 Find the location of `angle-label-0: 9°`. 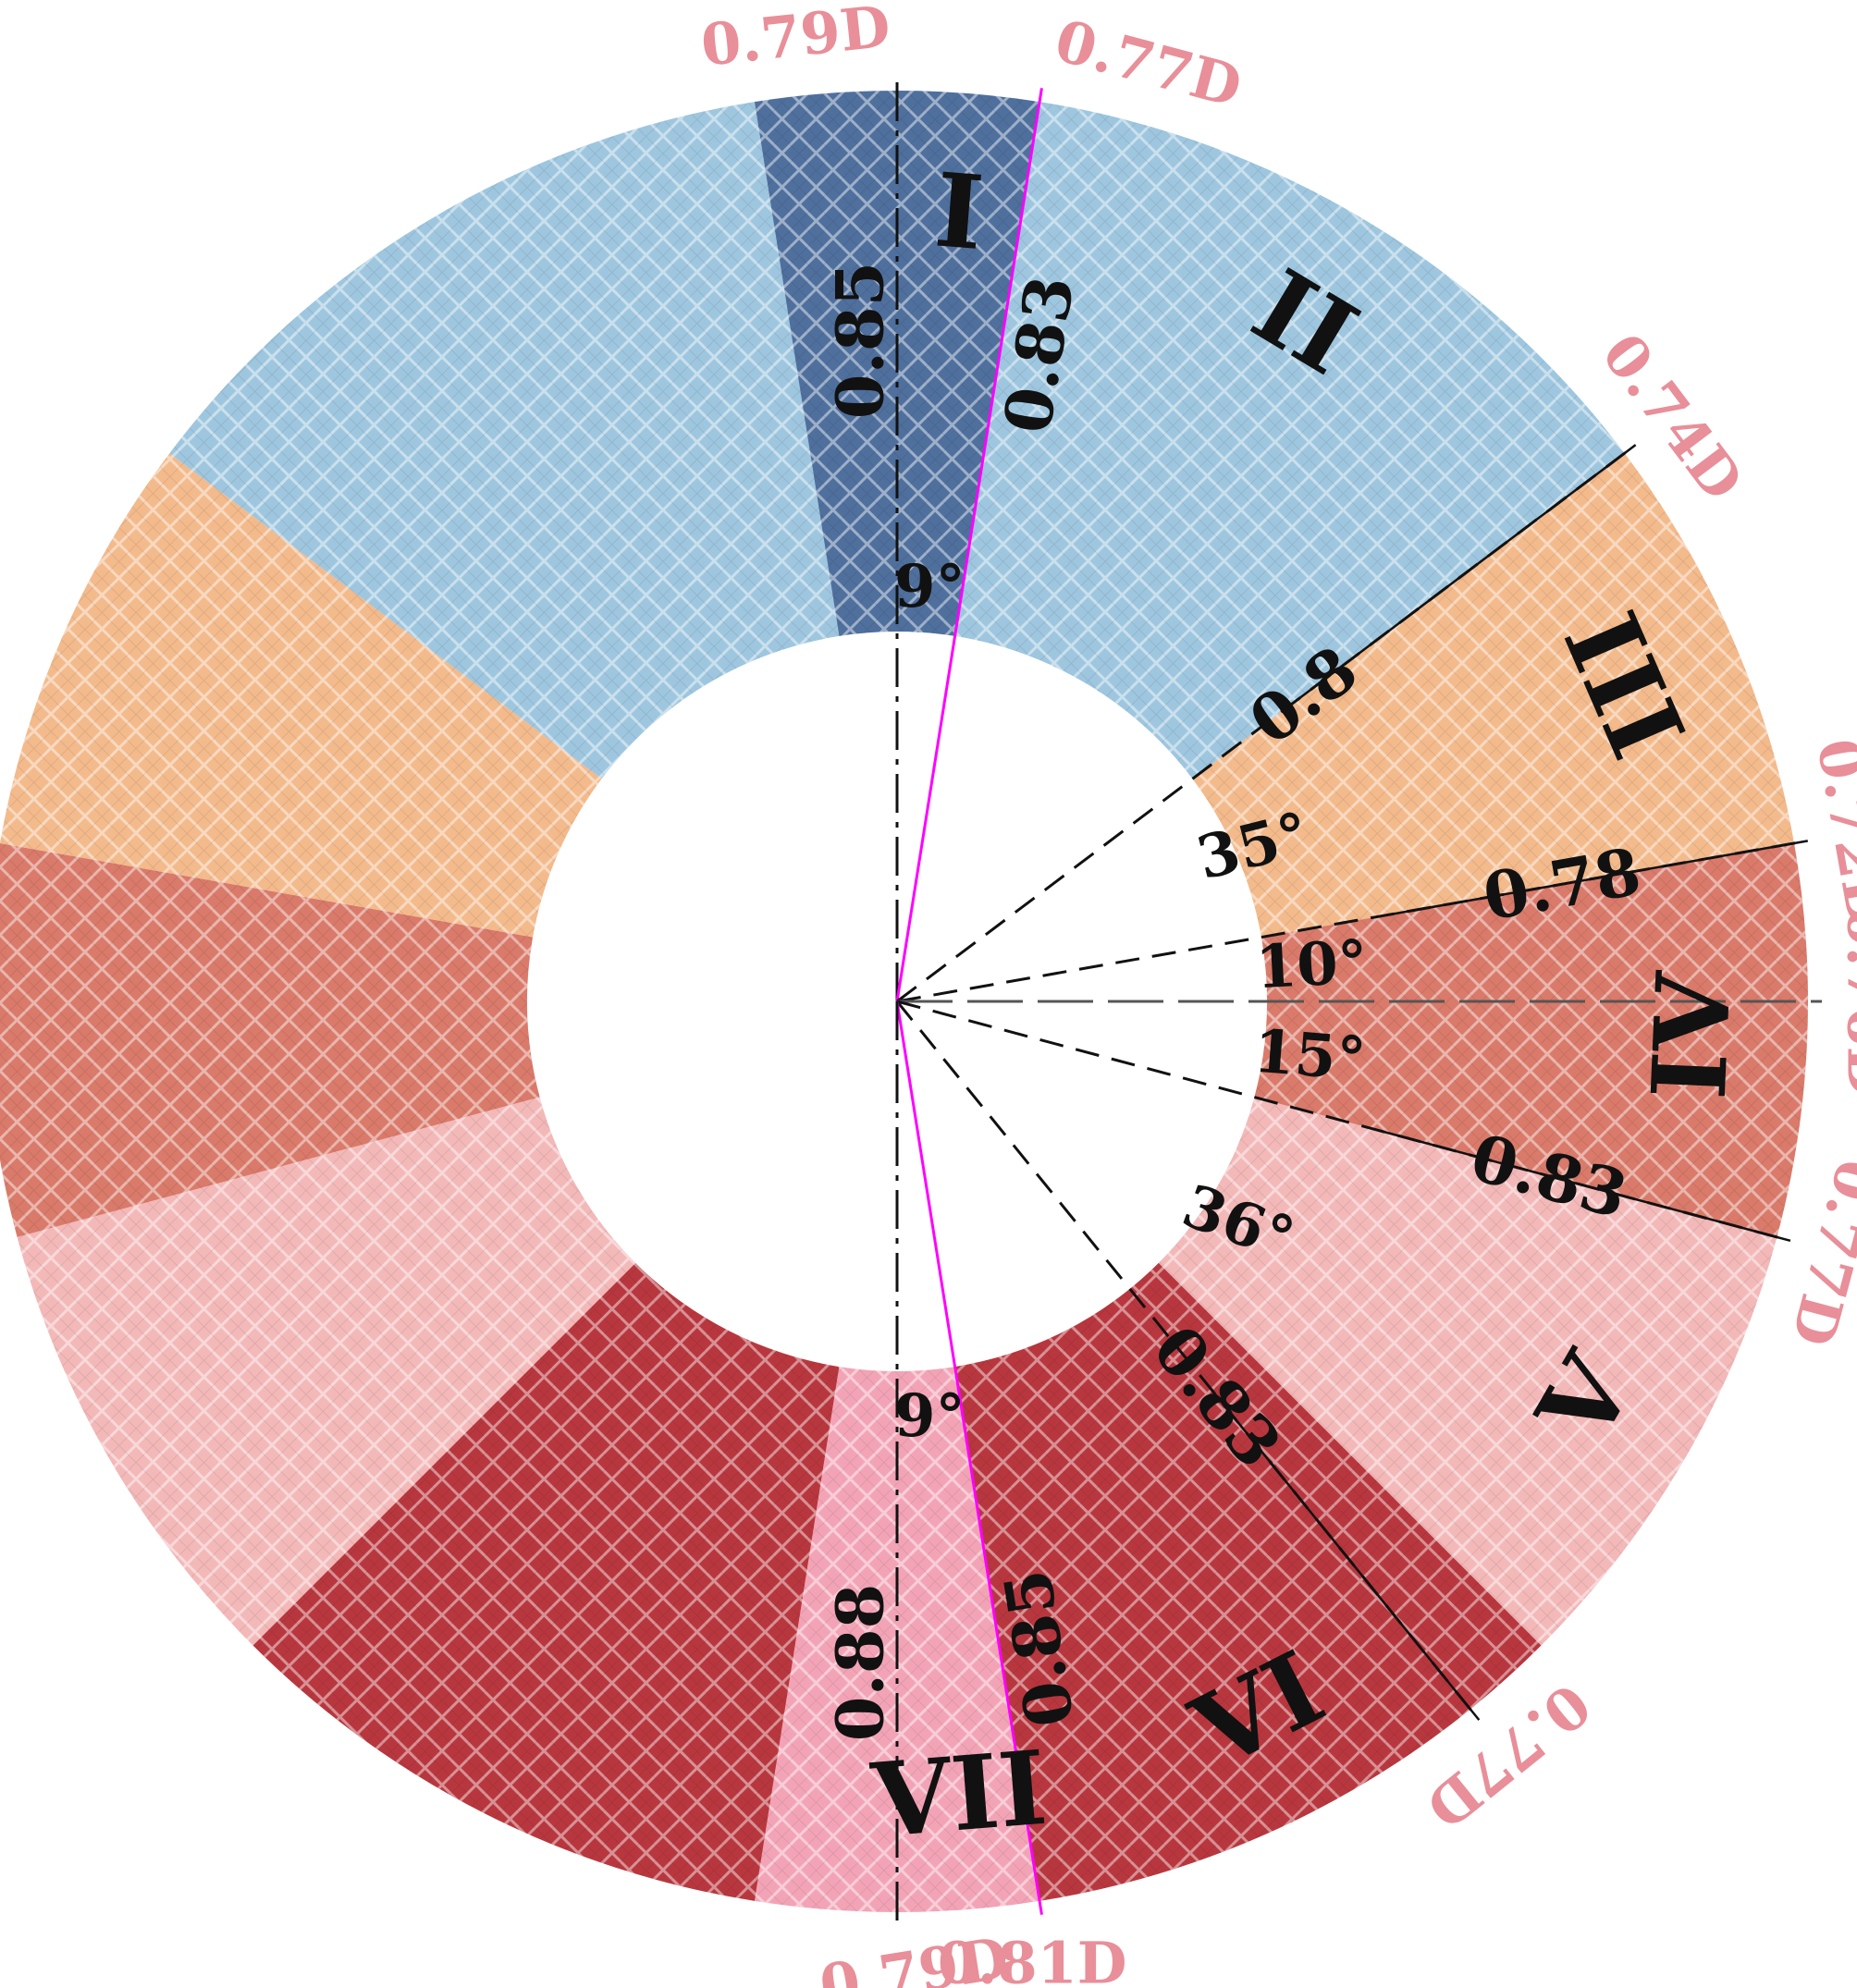

angle-label-0: 9° is located at coordinates (929, 586).